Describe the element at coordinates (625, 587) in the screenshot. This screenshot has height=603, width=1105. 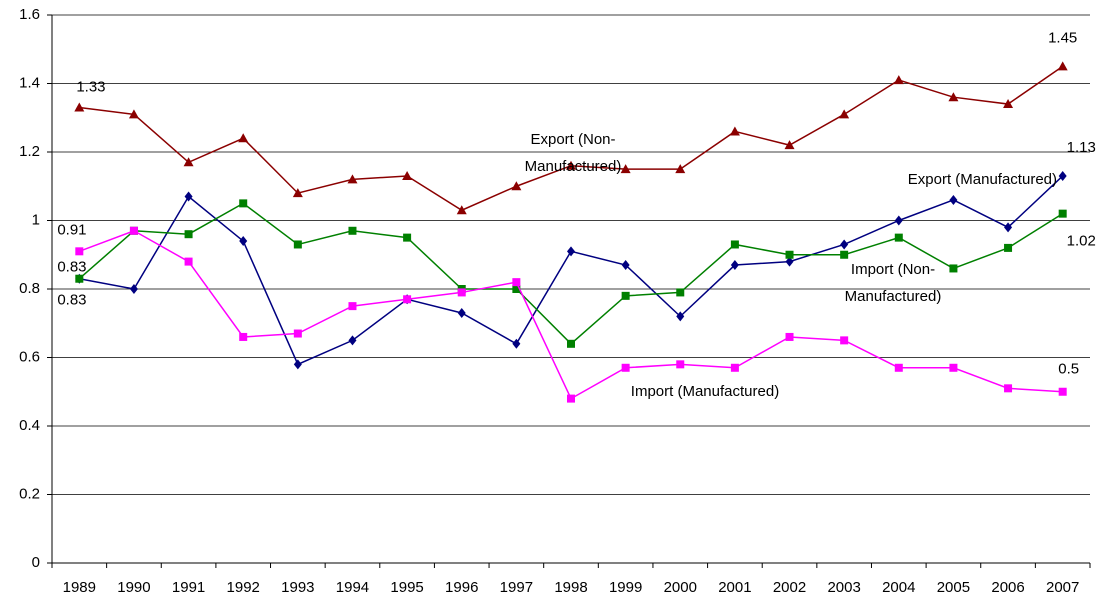
I see `x-tick-label: 1999` at that location.